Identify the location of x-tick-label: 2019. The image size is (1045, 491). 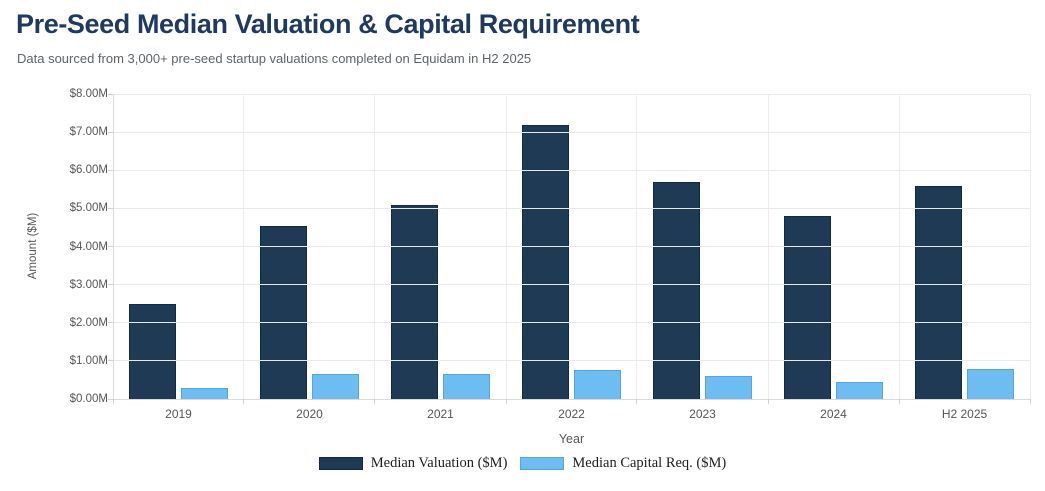
(178, 414).